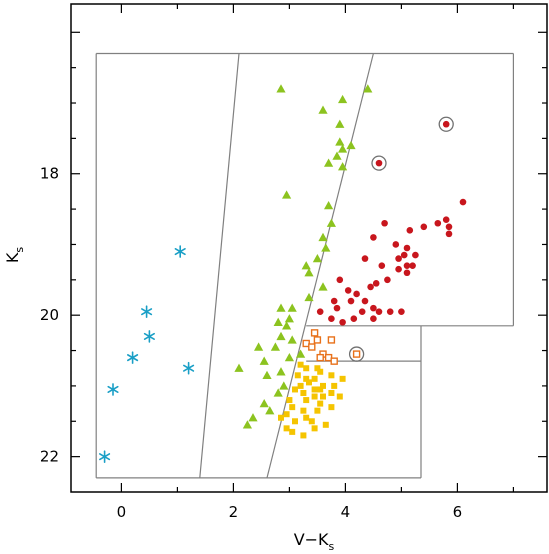 Image resolution: width=549 pixels, height=554 pixels. I want to click on y-axis-title-sub: s, so click(19, 250).